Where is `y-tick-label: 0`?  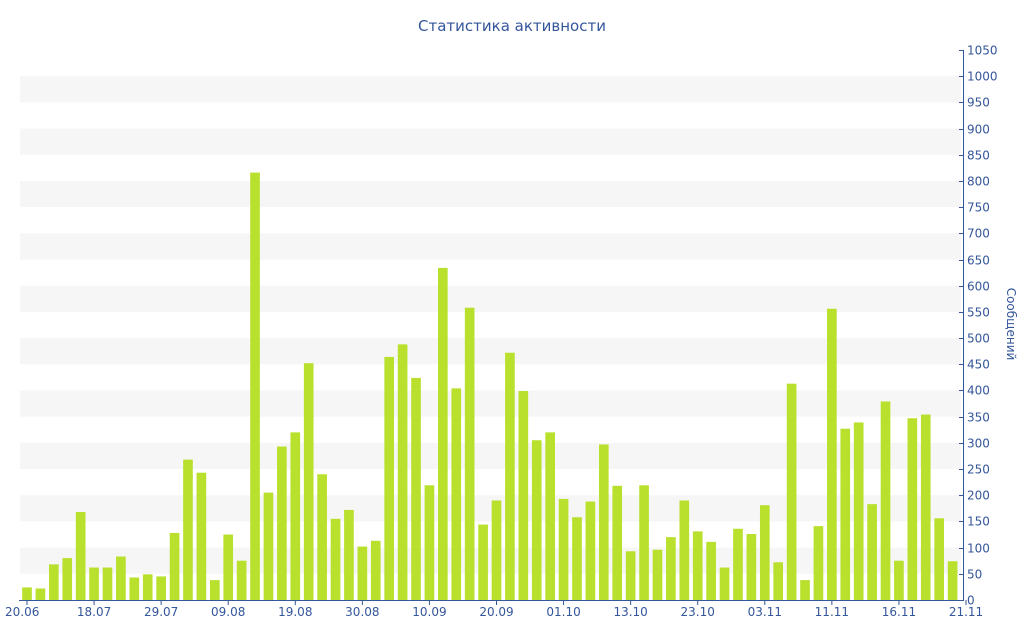 y-tick-label: 0 is located at coordinates (971, 601).